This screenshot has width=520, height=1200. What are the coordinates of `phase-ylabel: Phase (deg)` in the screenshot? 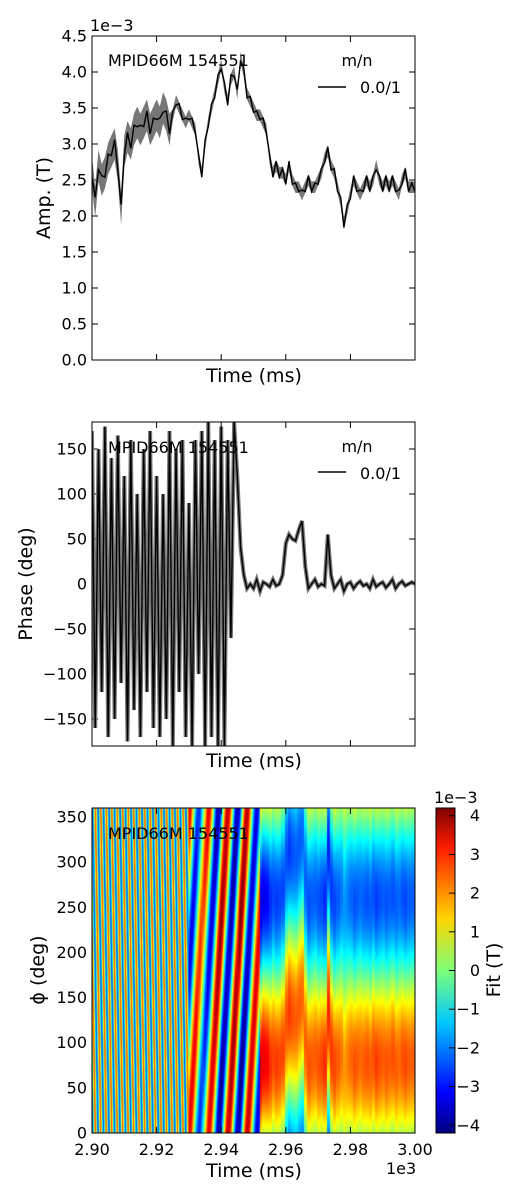 It's located at (26, 583).